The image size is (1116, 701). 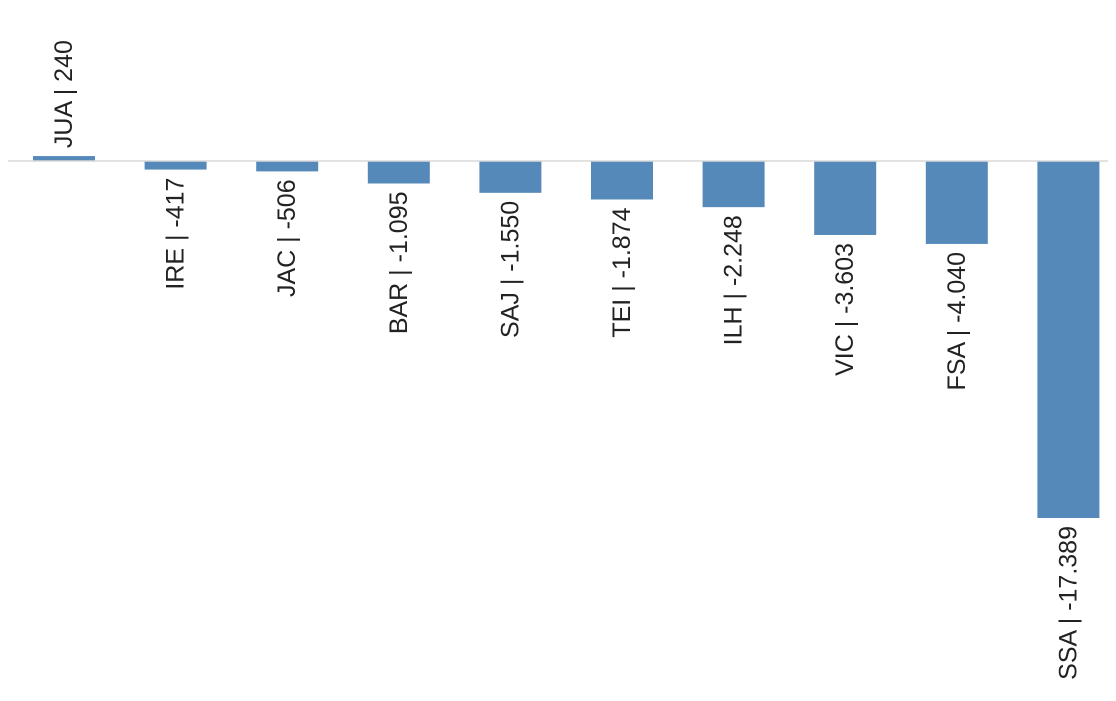 I want to click on data-label-ire: IRE | -417, so click(x=176, y=234).